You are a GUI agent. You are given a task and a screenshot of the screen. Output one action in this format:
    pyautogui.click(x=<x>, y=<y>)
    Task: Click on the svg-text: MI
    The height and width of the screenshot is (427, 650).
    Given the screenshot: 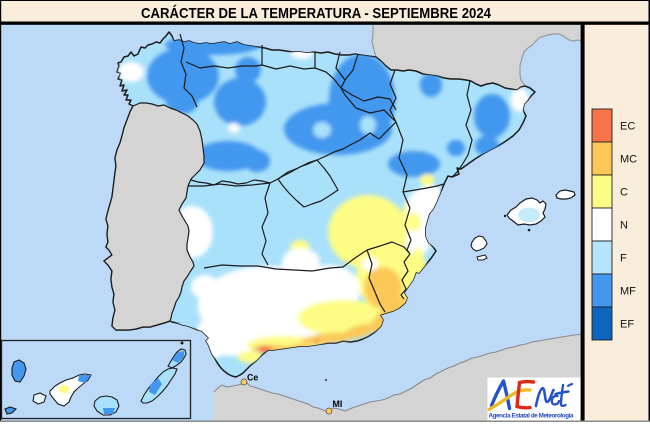 What is the action you would take?
    pyautogui.click(x=338, y=404)
    